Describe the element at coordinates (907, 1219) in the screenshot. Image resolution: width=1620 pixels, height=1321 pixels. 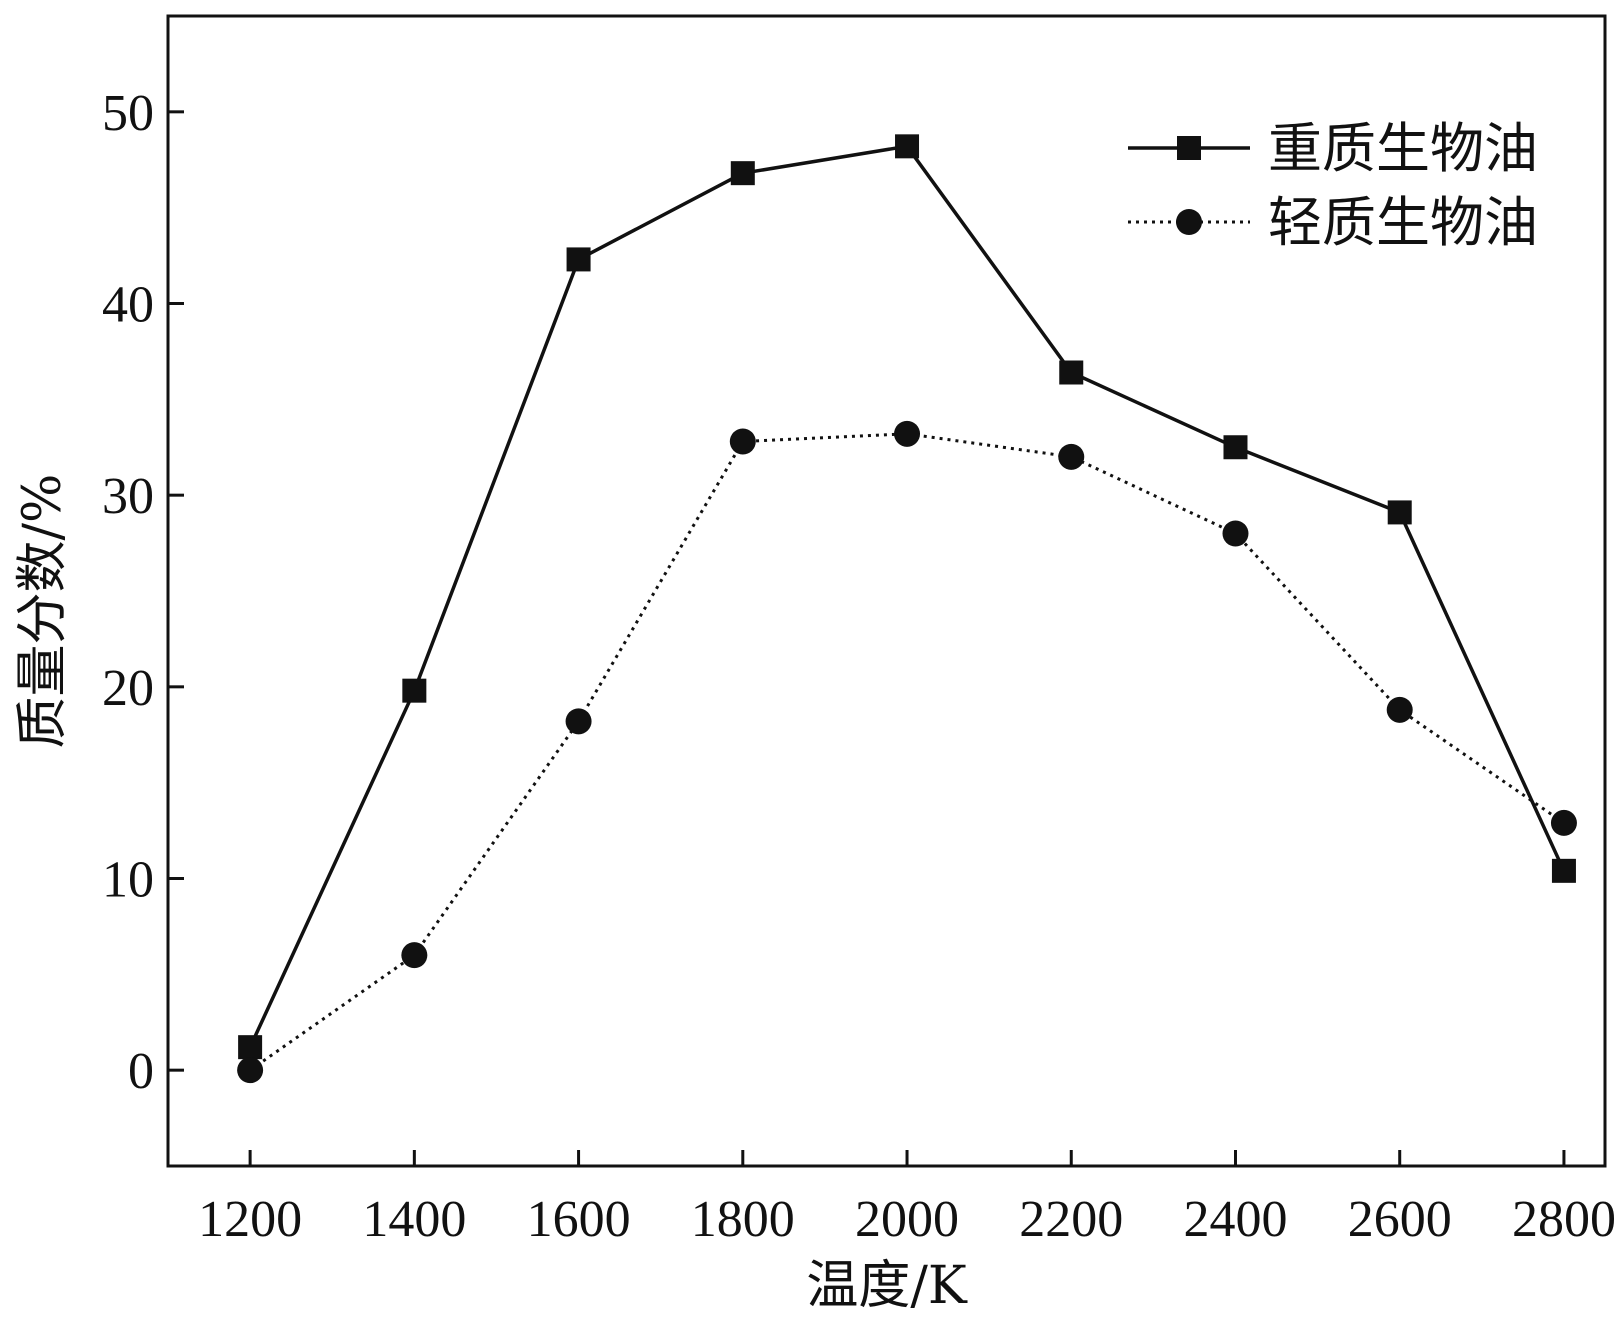
I see `x-tick-label: 2000` at that location.